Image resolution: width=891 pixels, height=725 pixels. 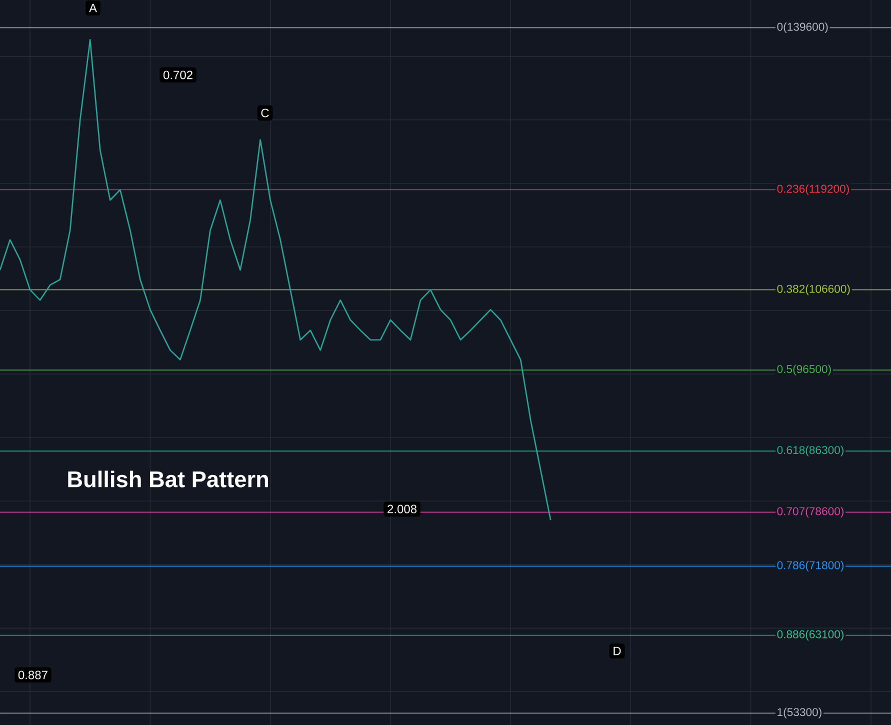 I want to click on ref-line-label: 1(53300), so click(x=800, y=713).